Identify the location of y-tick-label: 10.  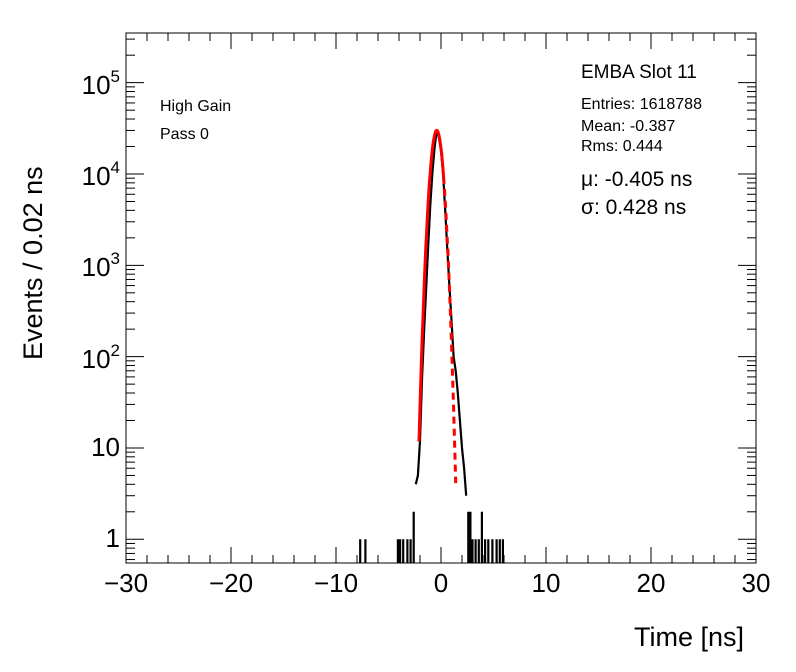
(105, 446).